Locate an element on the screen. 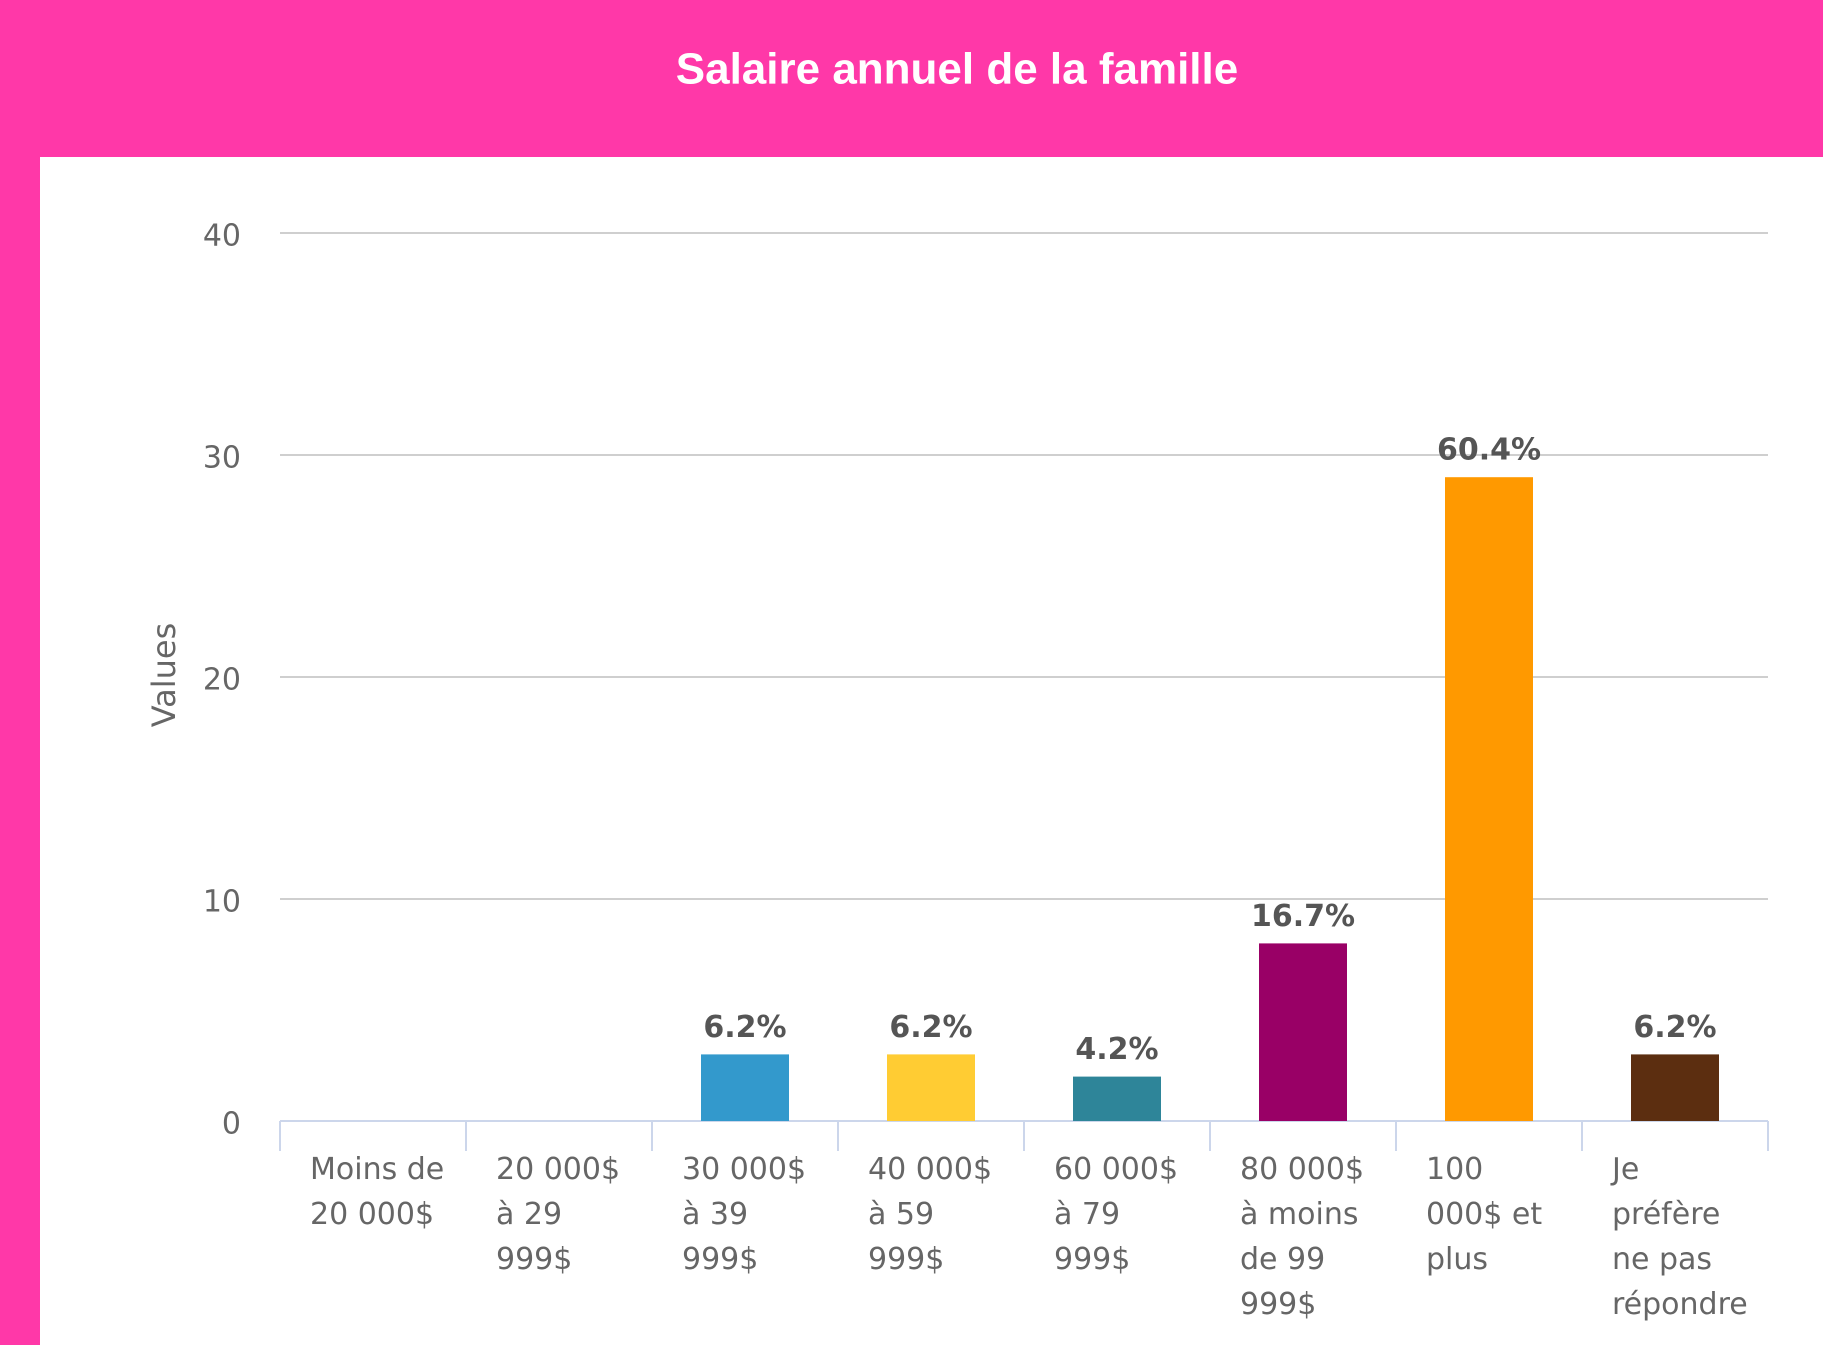 Image resolution: width=1823 pixels, height=1345 pixels. data-label: 60.4% is located at coordinates (1489, 450).